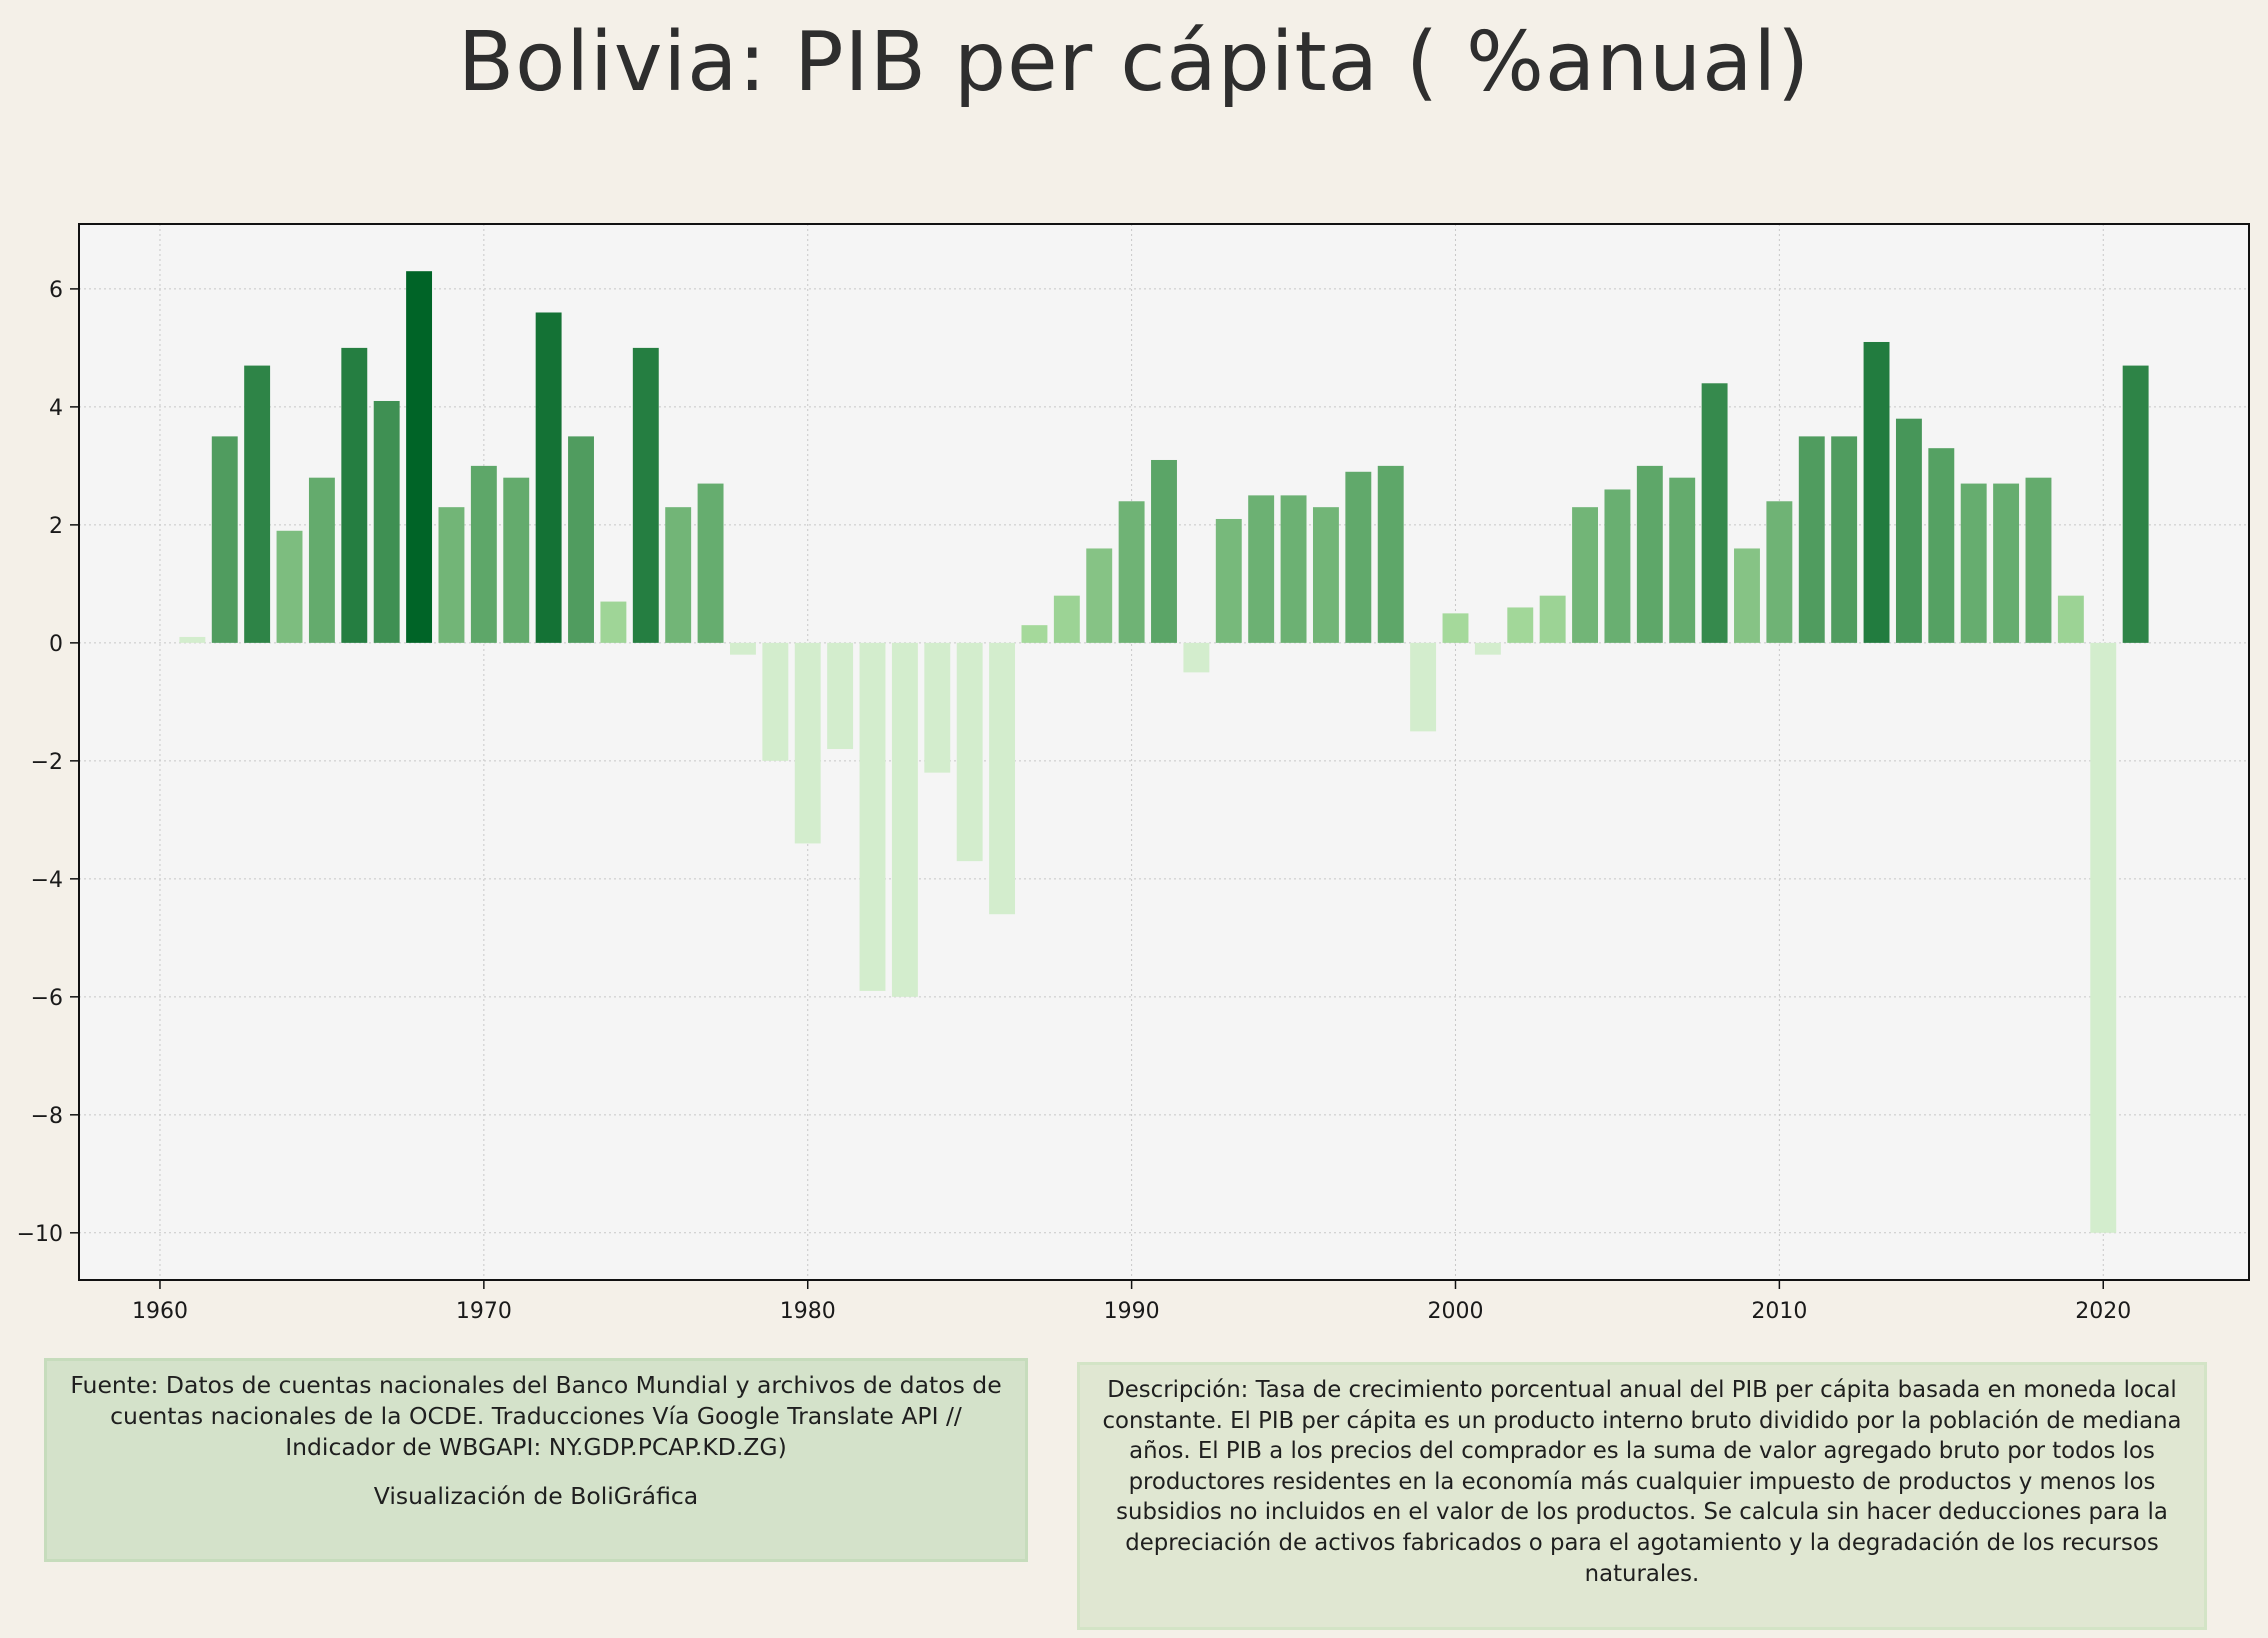  I want to click on bar-1974, so click(613, 622).